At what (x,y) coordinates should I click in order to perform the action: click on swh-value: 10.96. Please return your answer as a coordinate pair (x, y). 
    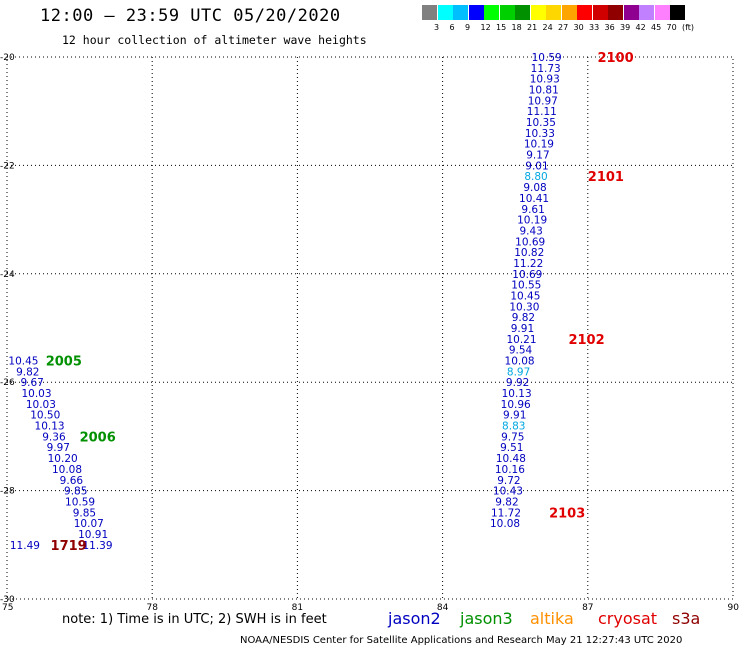
    Looking at the image, I should click on (516, 405).